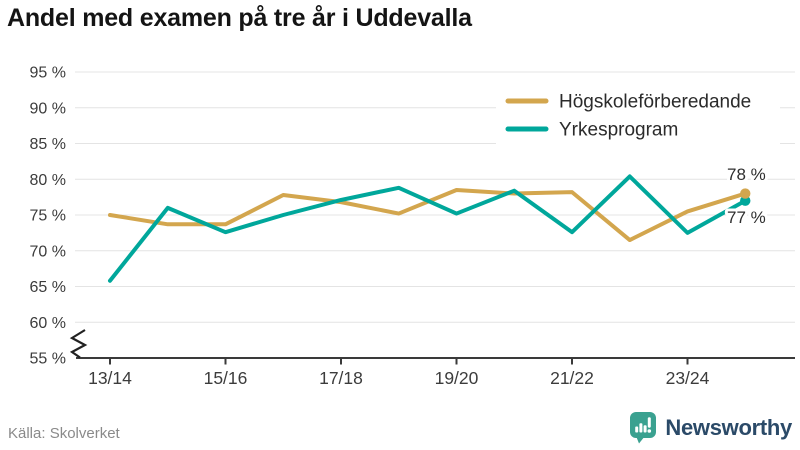 The height and width of the screenshot is (450, 800). Describe the element at coordinates (746, 174) in the screenshot. I see `end-value-label-hogskoleforberedande: 78 %` at that location.